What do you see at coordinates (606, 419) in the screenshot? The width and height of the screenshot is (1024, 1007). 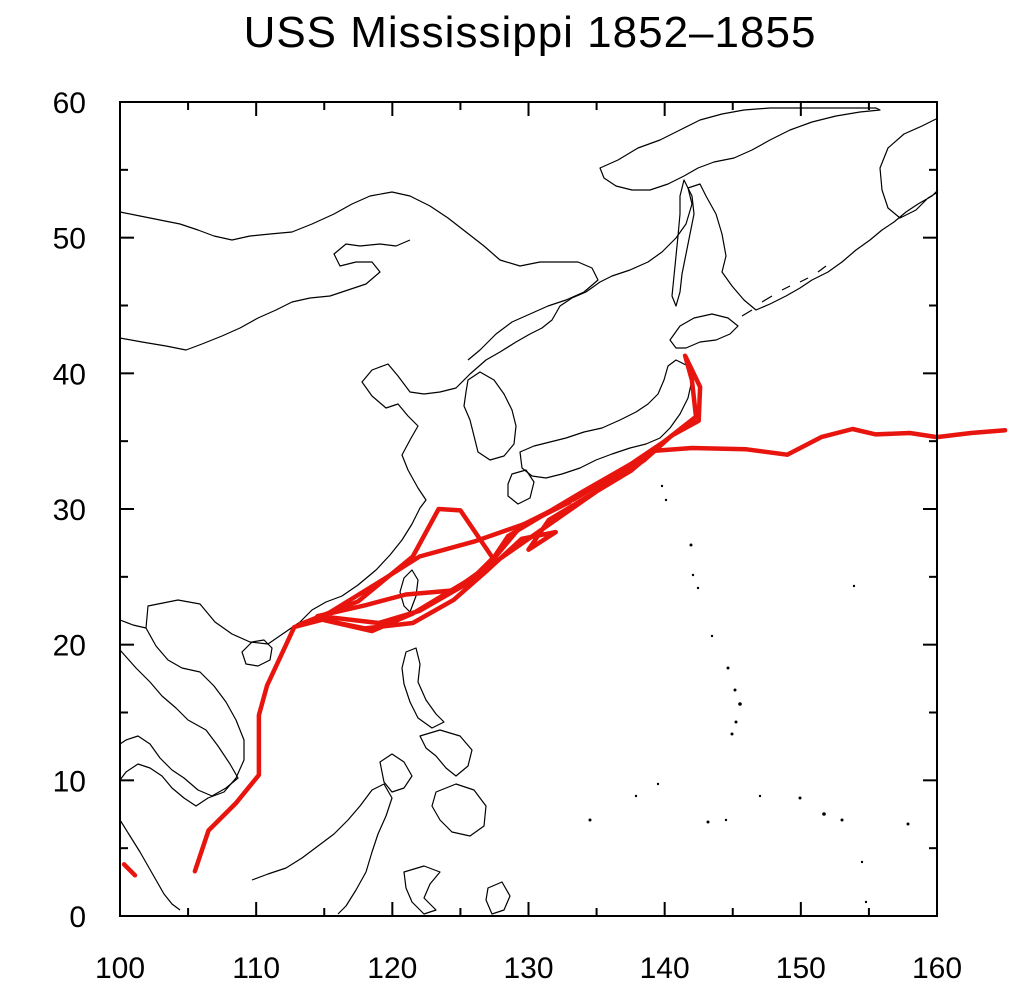 I see `coastline-honshu` at bounding box center [606, 419].